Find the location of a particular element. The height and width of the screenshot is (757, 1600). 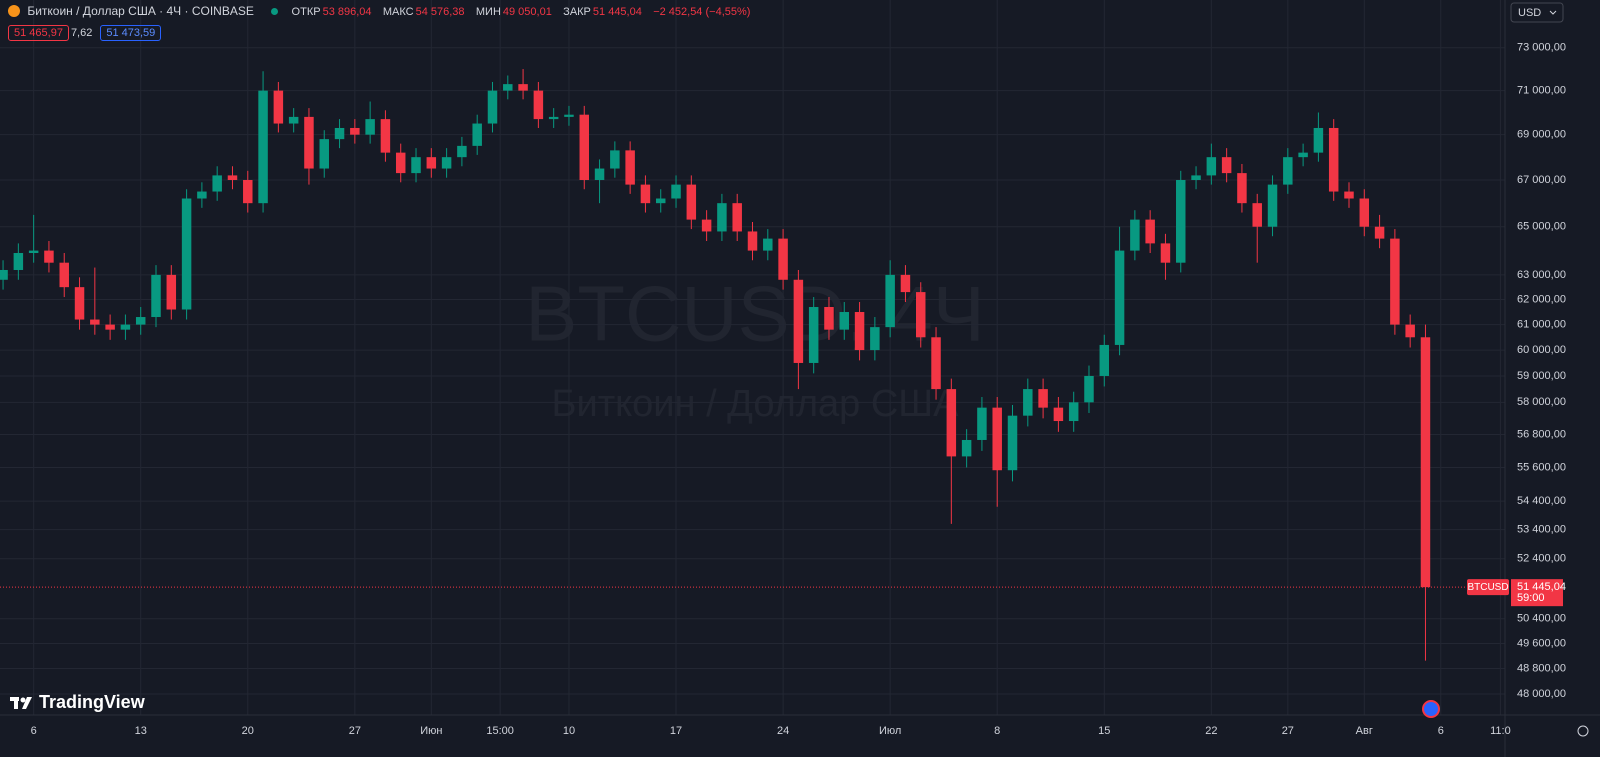

ohlc-value: 53 896,04 is located at coordinates (347, 12).